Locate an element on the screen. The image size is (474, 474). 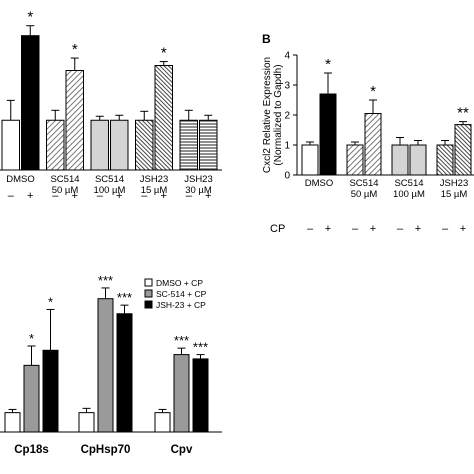
legend-label: JSH-23 + CP is located at coordinates (181, 305).